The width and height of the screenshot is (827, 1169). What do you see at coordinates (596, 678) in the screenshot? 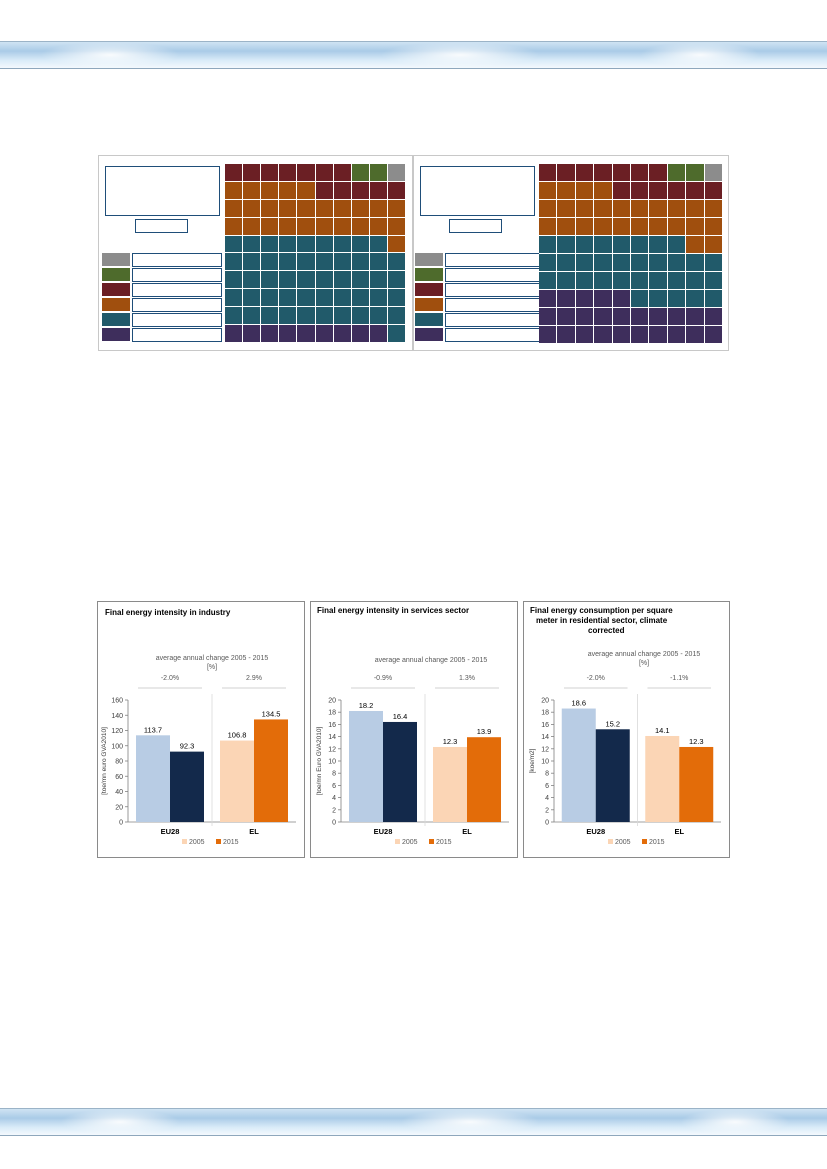
I see `change-value: -2.0%` at bounding box center [596, 678].